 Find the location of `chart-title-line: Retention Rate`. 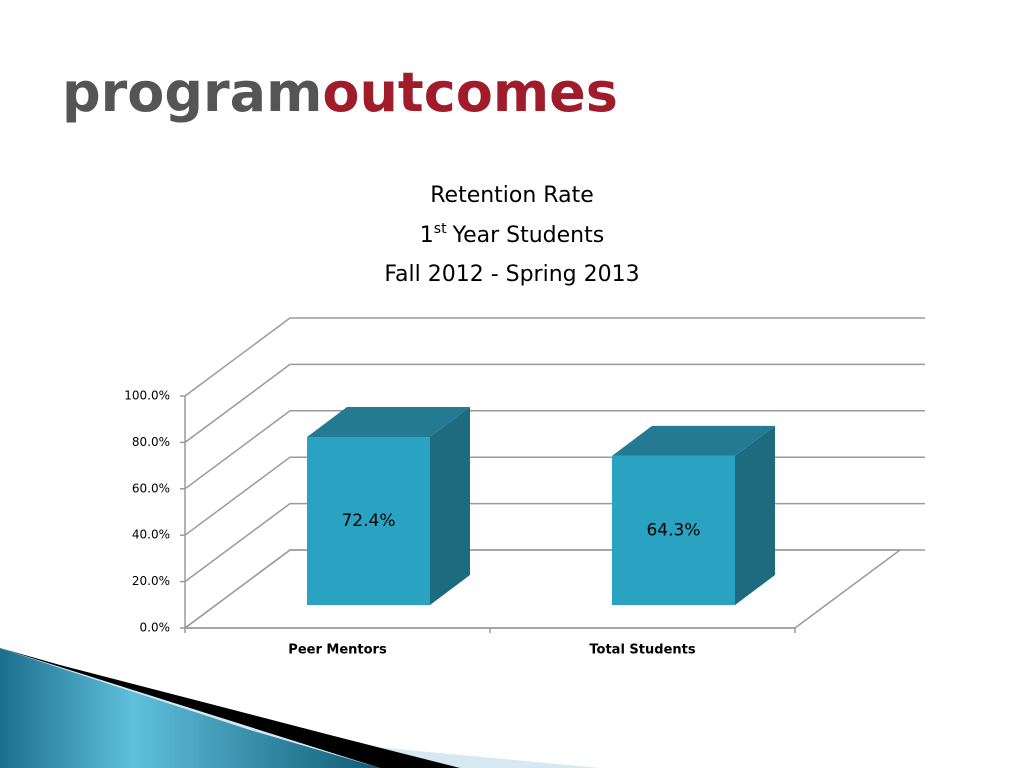

chart-title-line: Retention Rate is located at coordinates (512, 195).